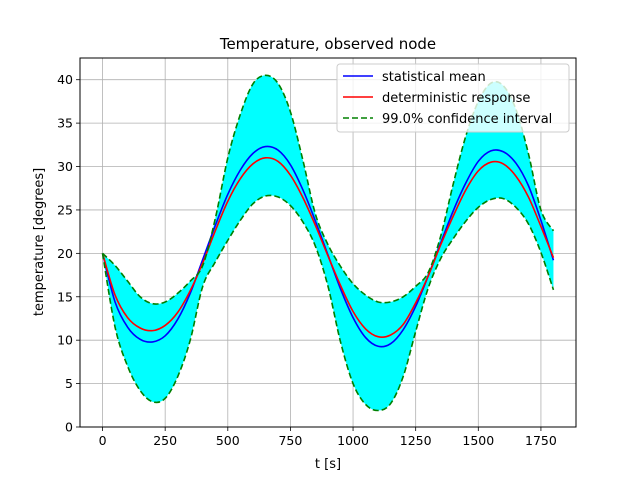 Image resolution: width=640 pixels, height=480 pixels. I want to click on x-tick-label: 500, so click(228, 440).